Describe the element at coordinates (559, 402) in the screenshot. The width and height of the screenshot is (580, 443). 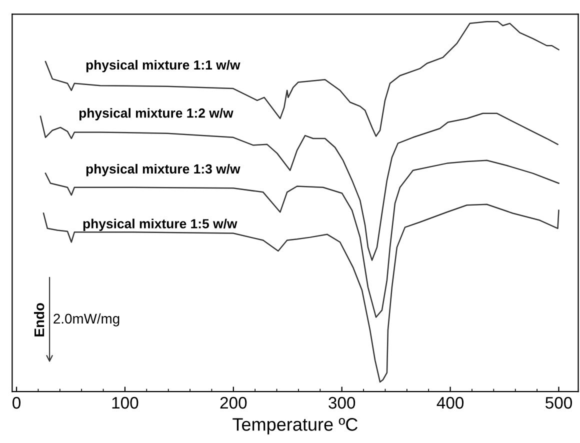
I see `x-tick-label: 500` at that location.